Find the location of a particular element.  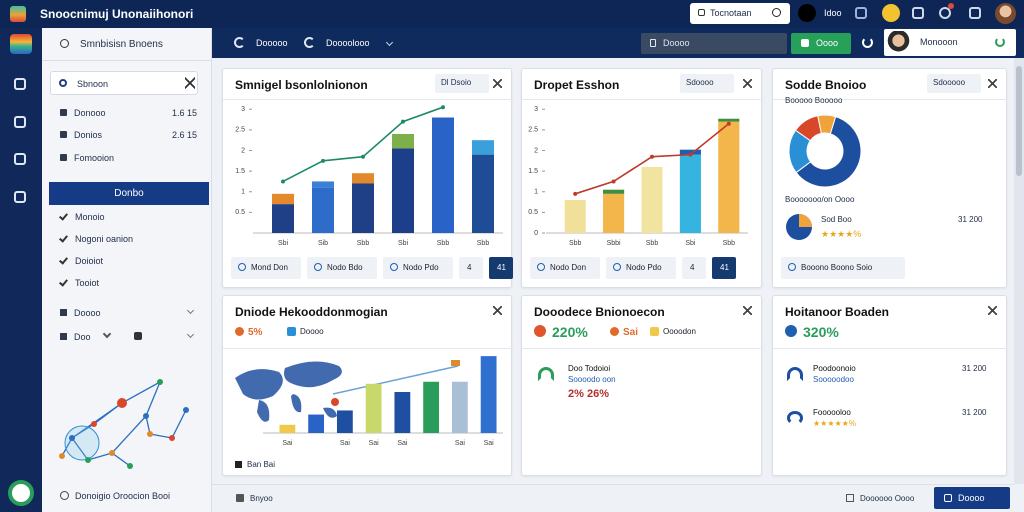

notify-icon is located at coordinates (891, 13).